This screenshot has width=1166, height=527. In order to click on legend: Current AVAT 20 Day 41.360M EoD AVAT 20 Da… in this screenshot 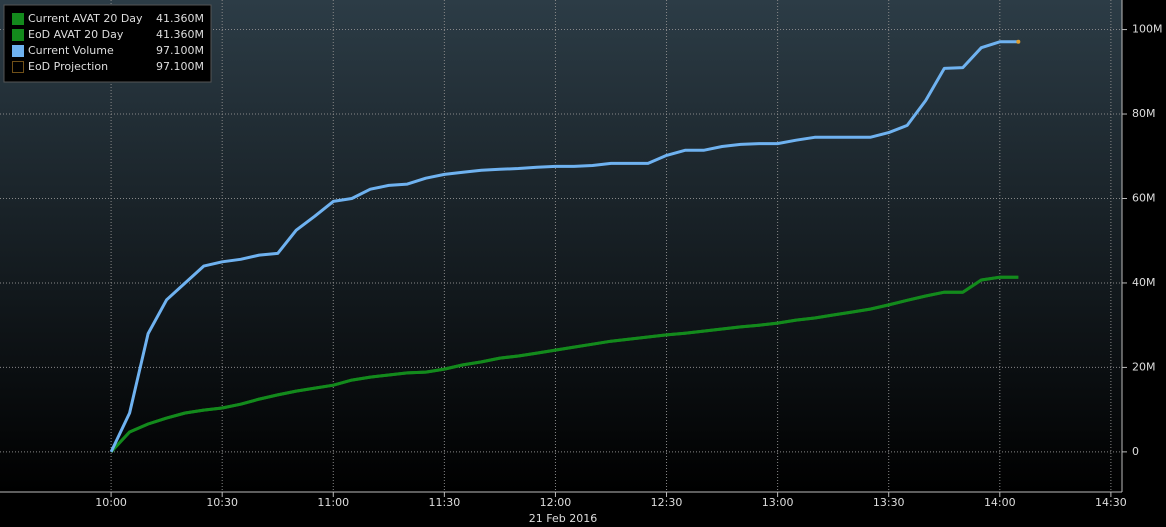, I will do `click(107, 43)`.